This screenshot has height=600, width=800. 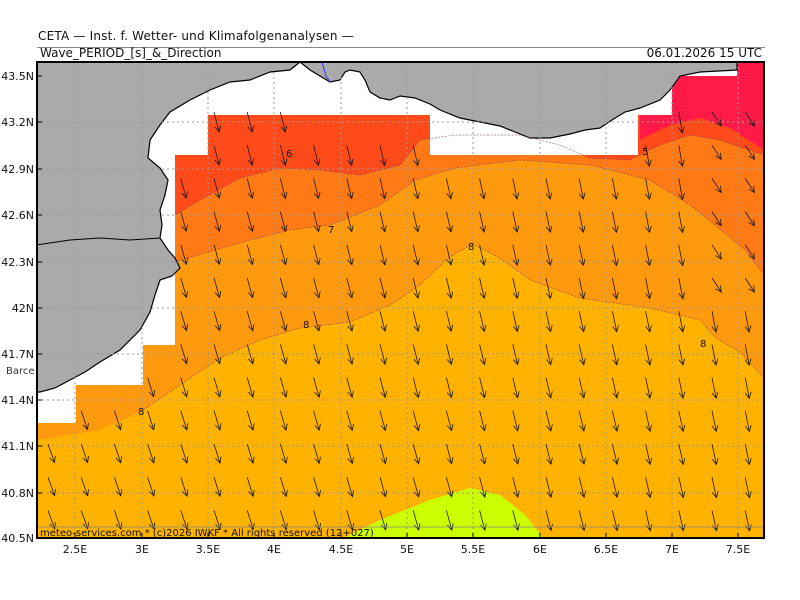 What do you see at coordinates (23, 308) in the screenshot?
I see `lat-tick-label: 42N` at bounding box center [23, 308].